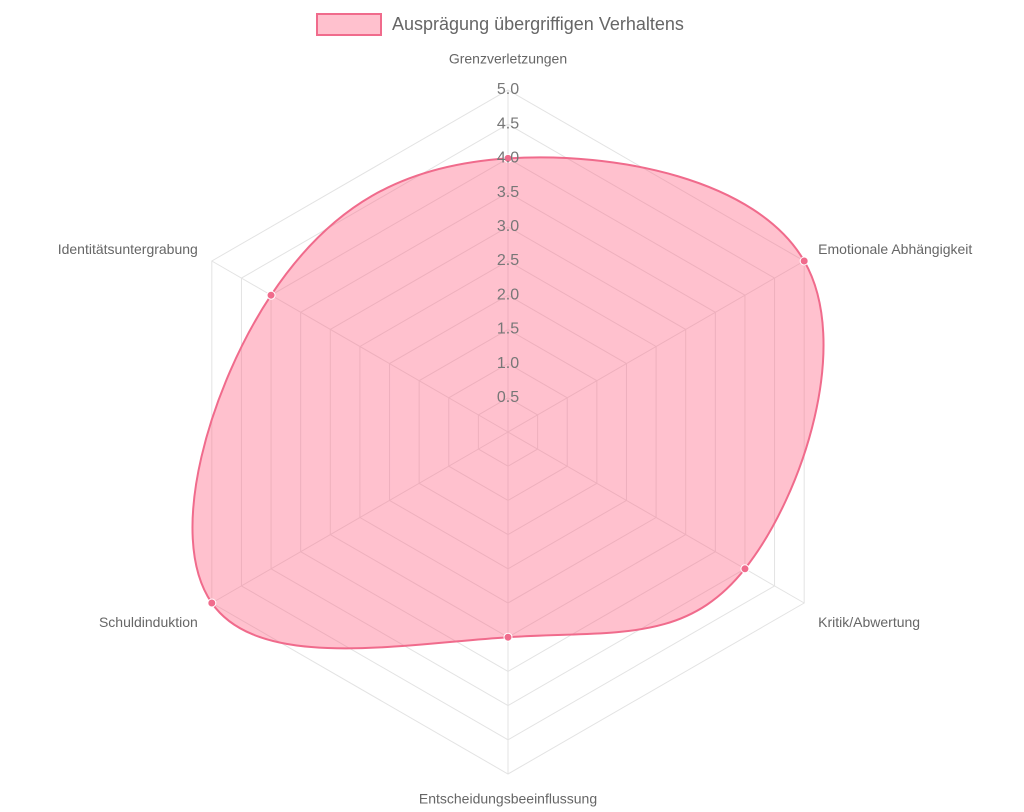 The width and height of the screenshot is (1024, 812). Describe the element at coordinates (148, 622) in the screenshot. I see `point-label: Schuldinduktion` at that location.